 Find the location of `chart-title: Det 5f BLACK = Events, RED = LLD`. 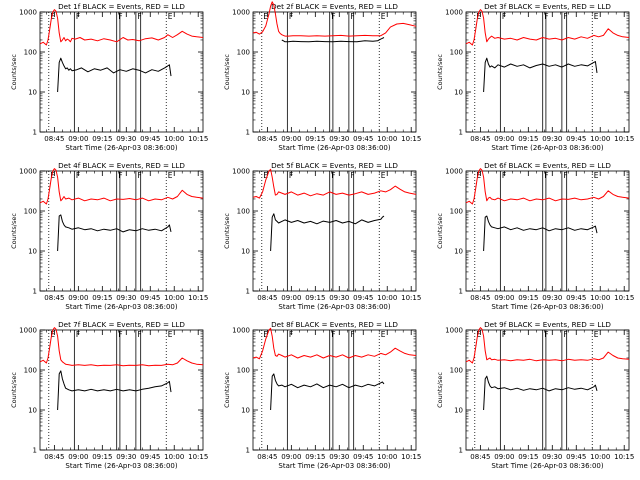

chart-title: Det 5f BLACK = Events, RED = LLD is located at coordinates (334, 165).